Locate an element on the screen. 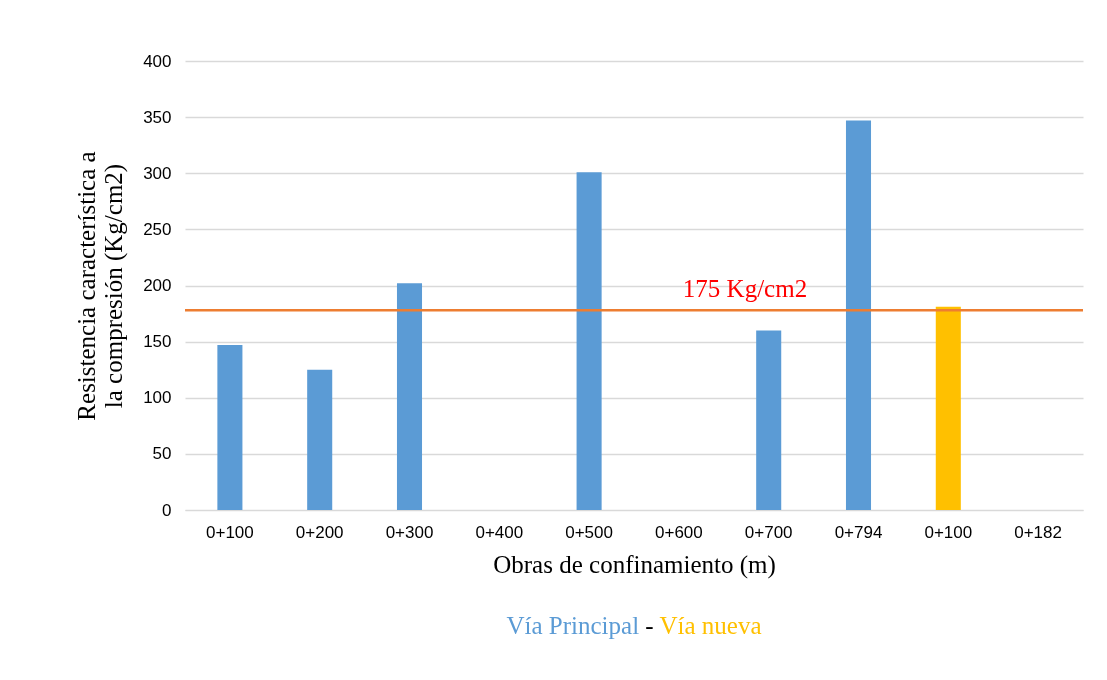  y-axis-title: Resistencia característica a la compresión (Kg/cm2) is located at coordinates (101, 286).